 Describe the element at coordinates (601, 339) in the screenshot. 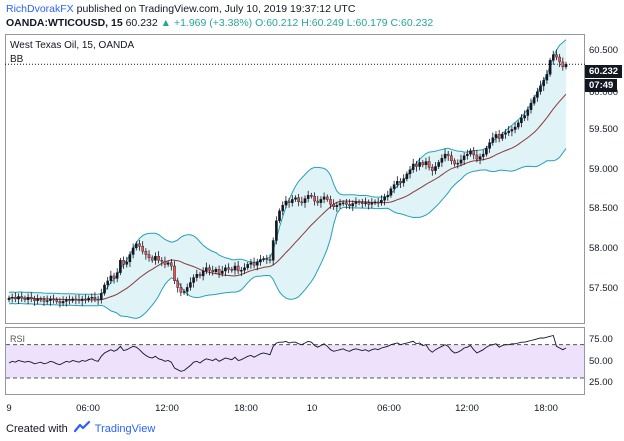

I see `rsi-tick-label: 75.00` at that location.